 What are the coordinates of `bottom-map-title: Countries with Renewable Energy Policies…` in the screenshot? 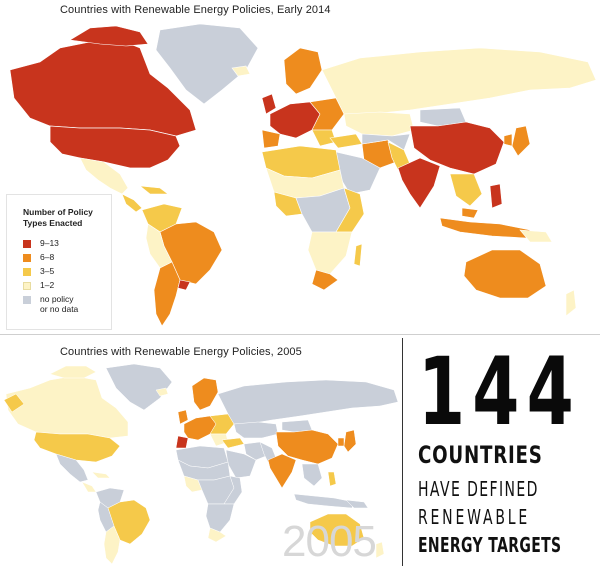 It's located at (181, 352).